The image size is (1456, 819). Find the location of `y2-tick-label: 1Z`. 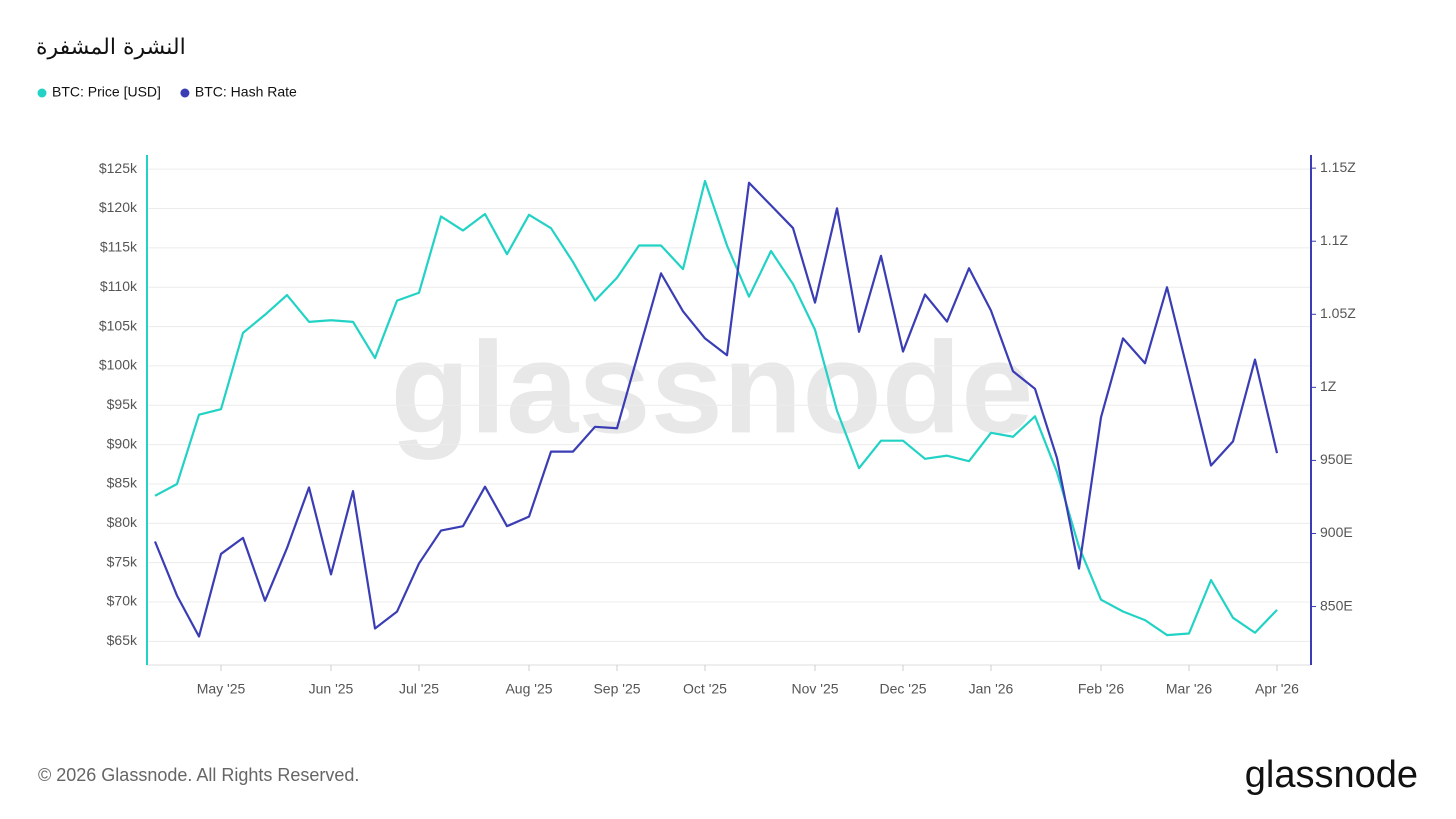

y2-tick-label: 1Z is located at coordinates (1328, 386).